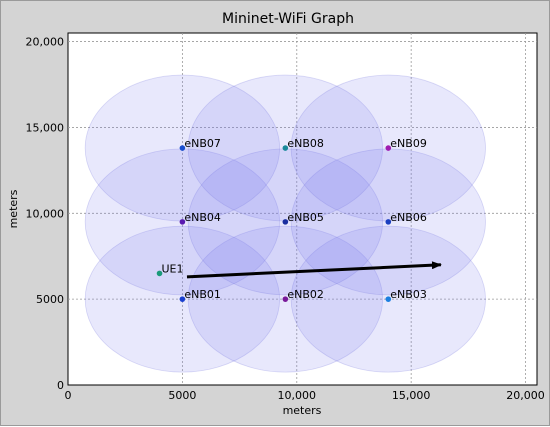 Image resolution: width=550 pixels, height=427 pixels. Describe the element at coordinates (285, 222) in the screenshot. I see `node-point-enb05` at that location.